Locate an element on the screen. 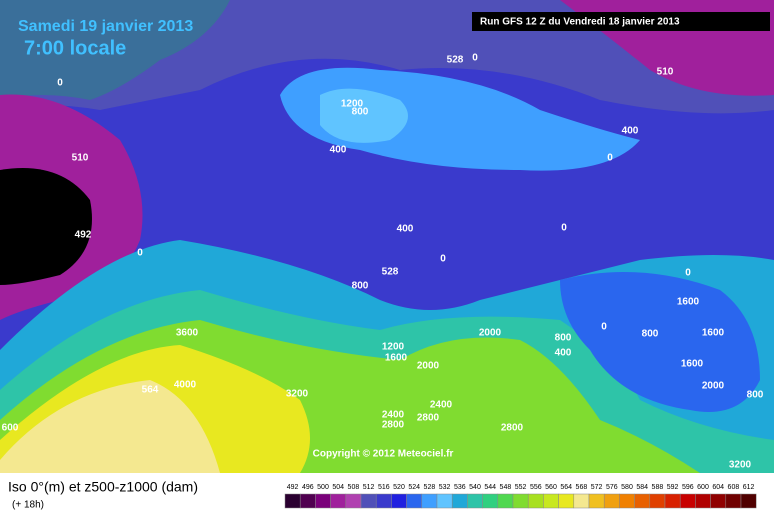 Image resolution: width=774 pixels, height=520 pixels. scale-label: 600 is located at coordinates (703, 487).